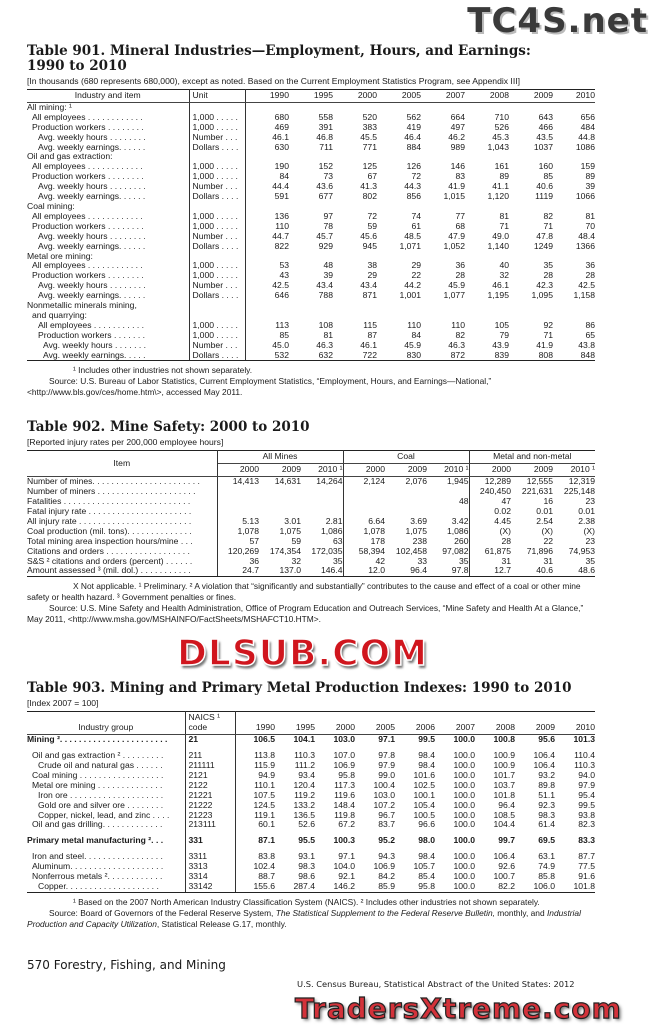 The image size is (652, 1025). What do you see at coordinates (424, 866) in the screenshot?
I see `value-cell: 105.7` at bounding box center [424, 866].